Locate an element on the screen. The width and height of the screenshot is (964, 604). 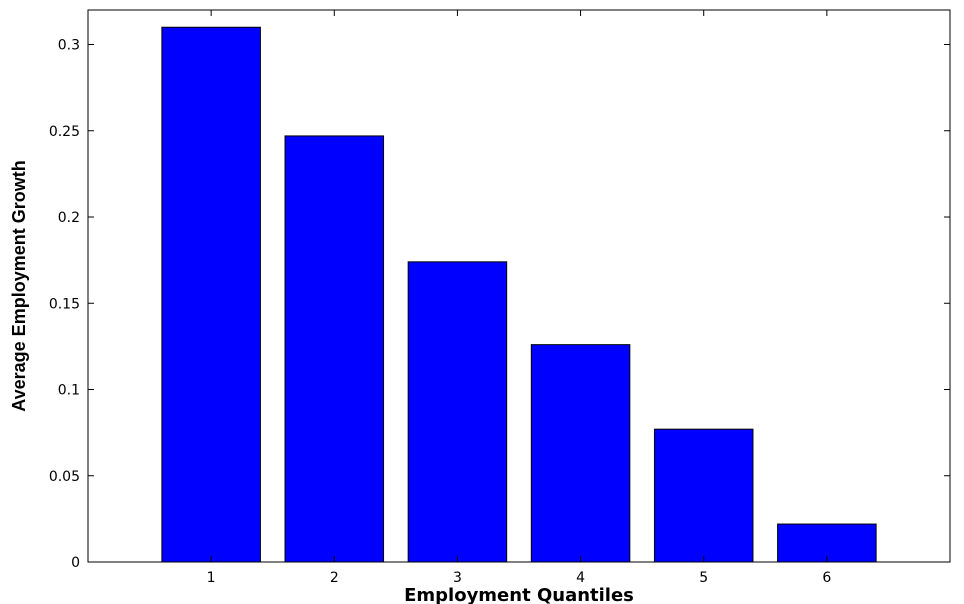
y-tick-label: 0.25 is located at coordinates (64, 132).